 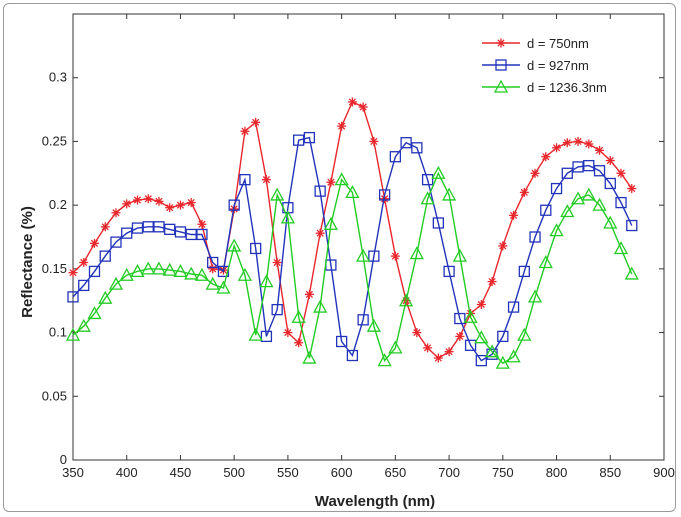 I want to click on legend-label: d = 927nm, so click(x=558, y=65).